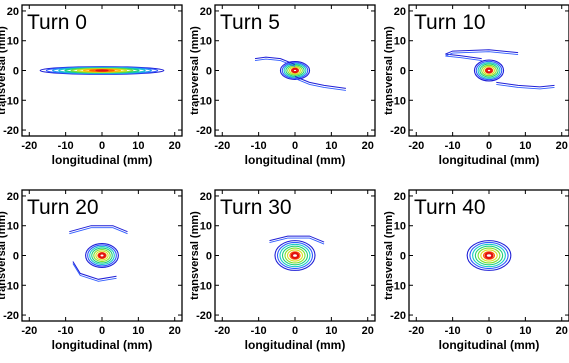 This screenshot has height=363, width=569. Describe the element at coordinates (450, 22) in the screenshot. I see `panel-title: Turn 10` at that location.